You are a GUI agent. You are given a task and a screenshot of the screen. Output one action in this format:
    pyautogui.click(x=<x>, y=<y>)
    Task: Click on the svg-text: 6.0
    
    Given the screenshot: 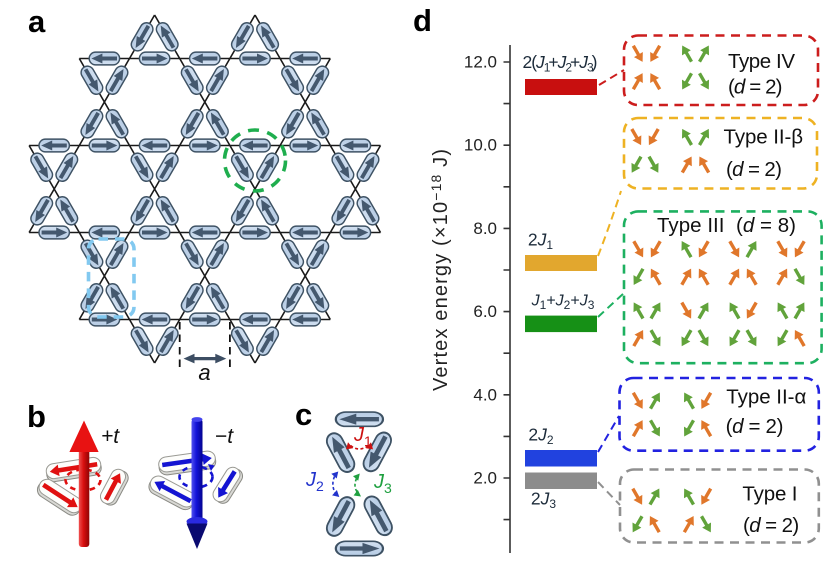 What is the action you would take?
    pyautogui.click(x=485, y=311)
    